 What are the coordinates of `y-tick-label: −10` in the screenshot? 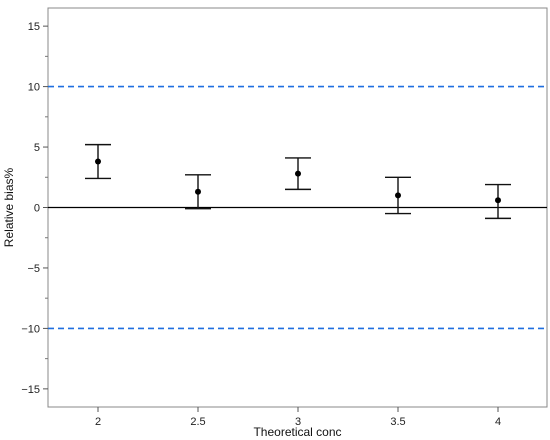 It's located at (30, 329).